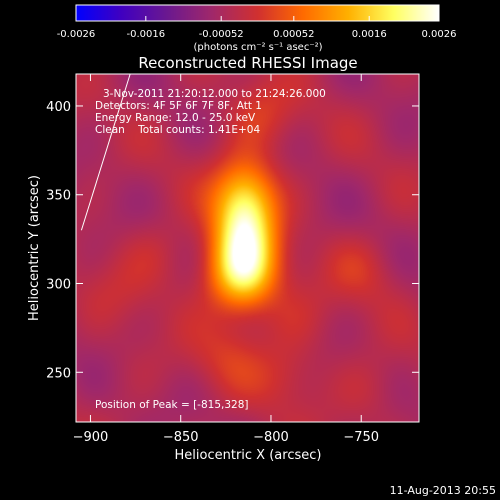  What do you see at coordinates (271, 437) in the screenshot?
I see `x-tick-label: −800` at bounding box center [271, 437].